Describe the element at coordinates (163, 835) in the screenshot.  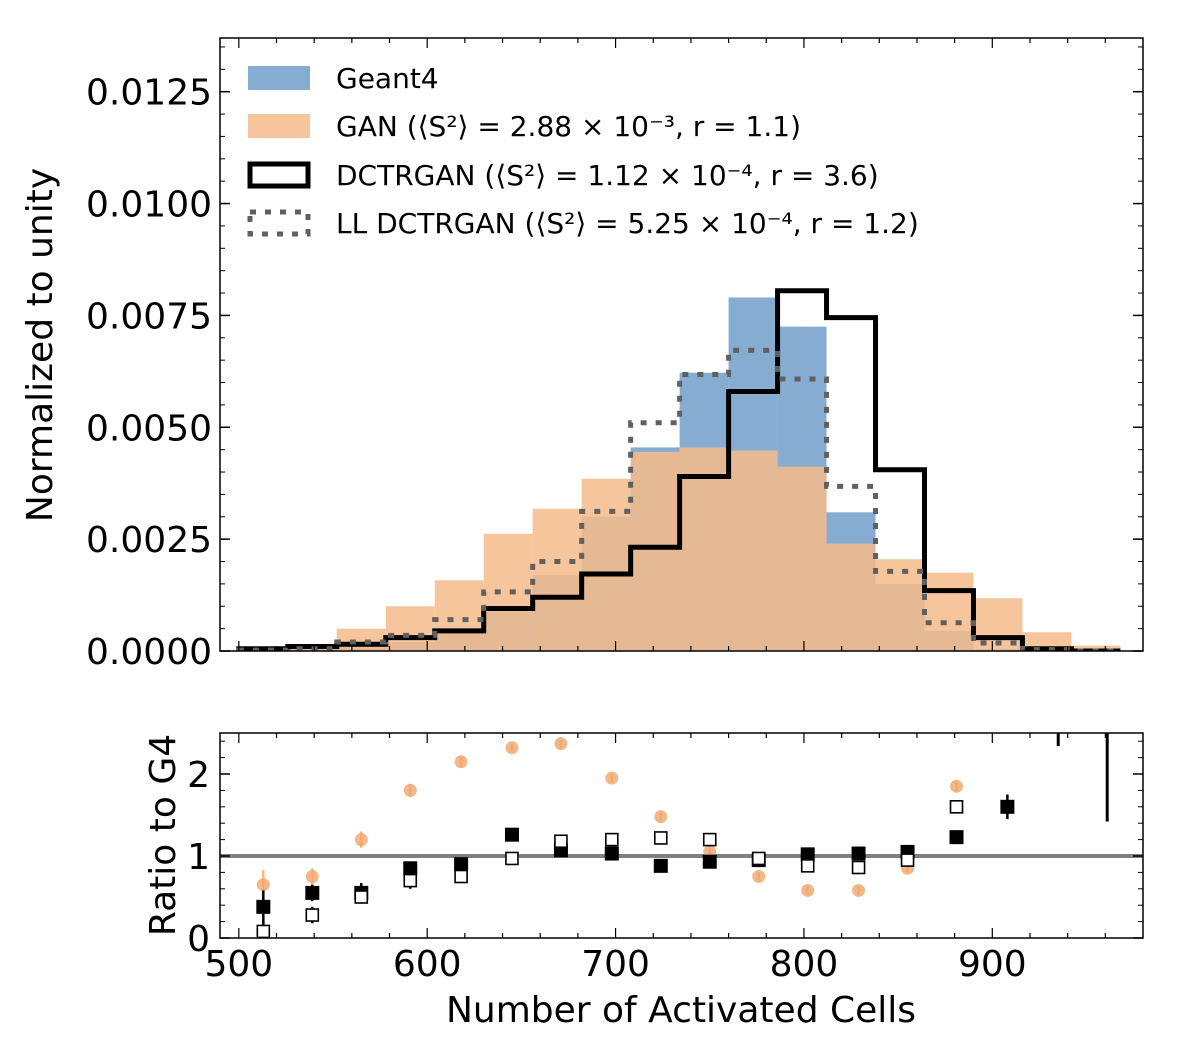
I see `ratio-y-axis-label: Ratio to G4` at that location.